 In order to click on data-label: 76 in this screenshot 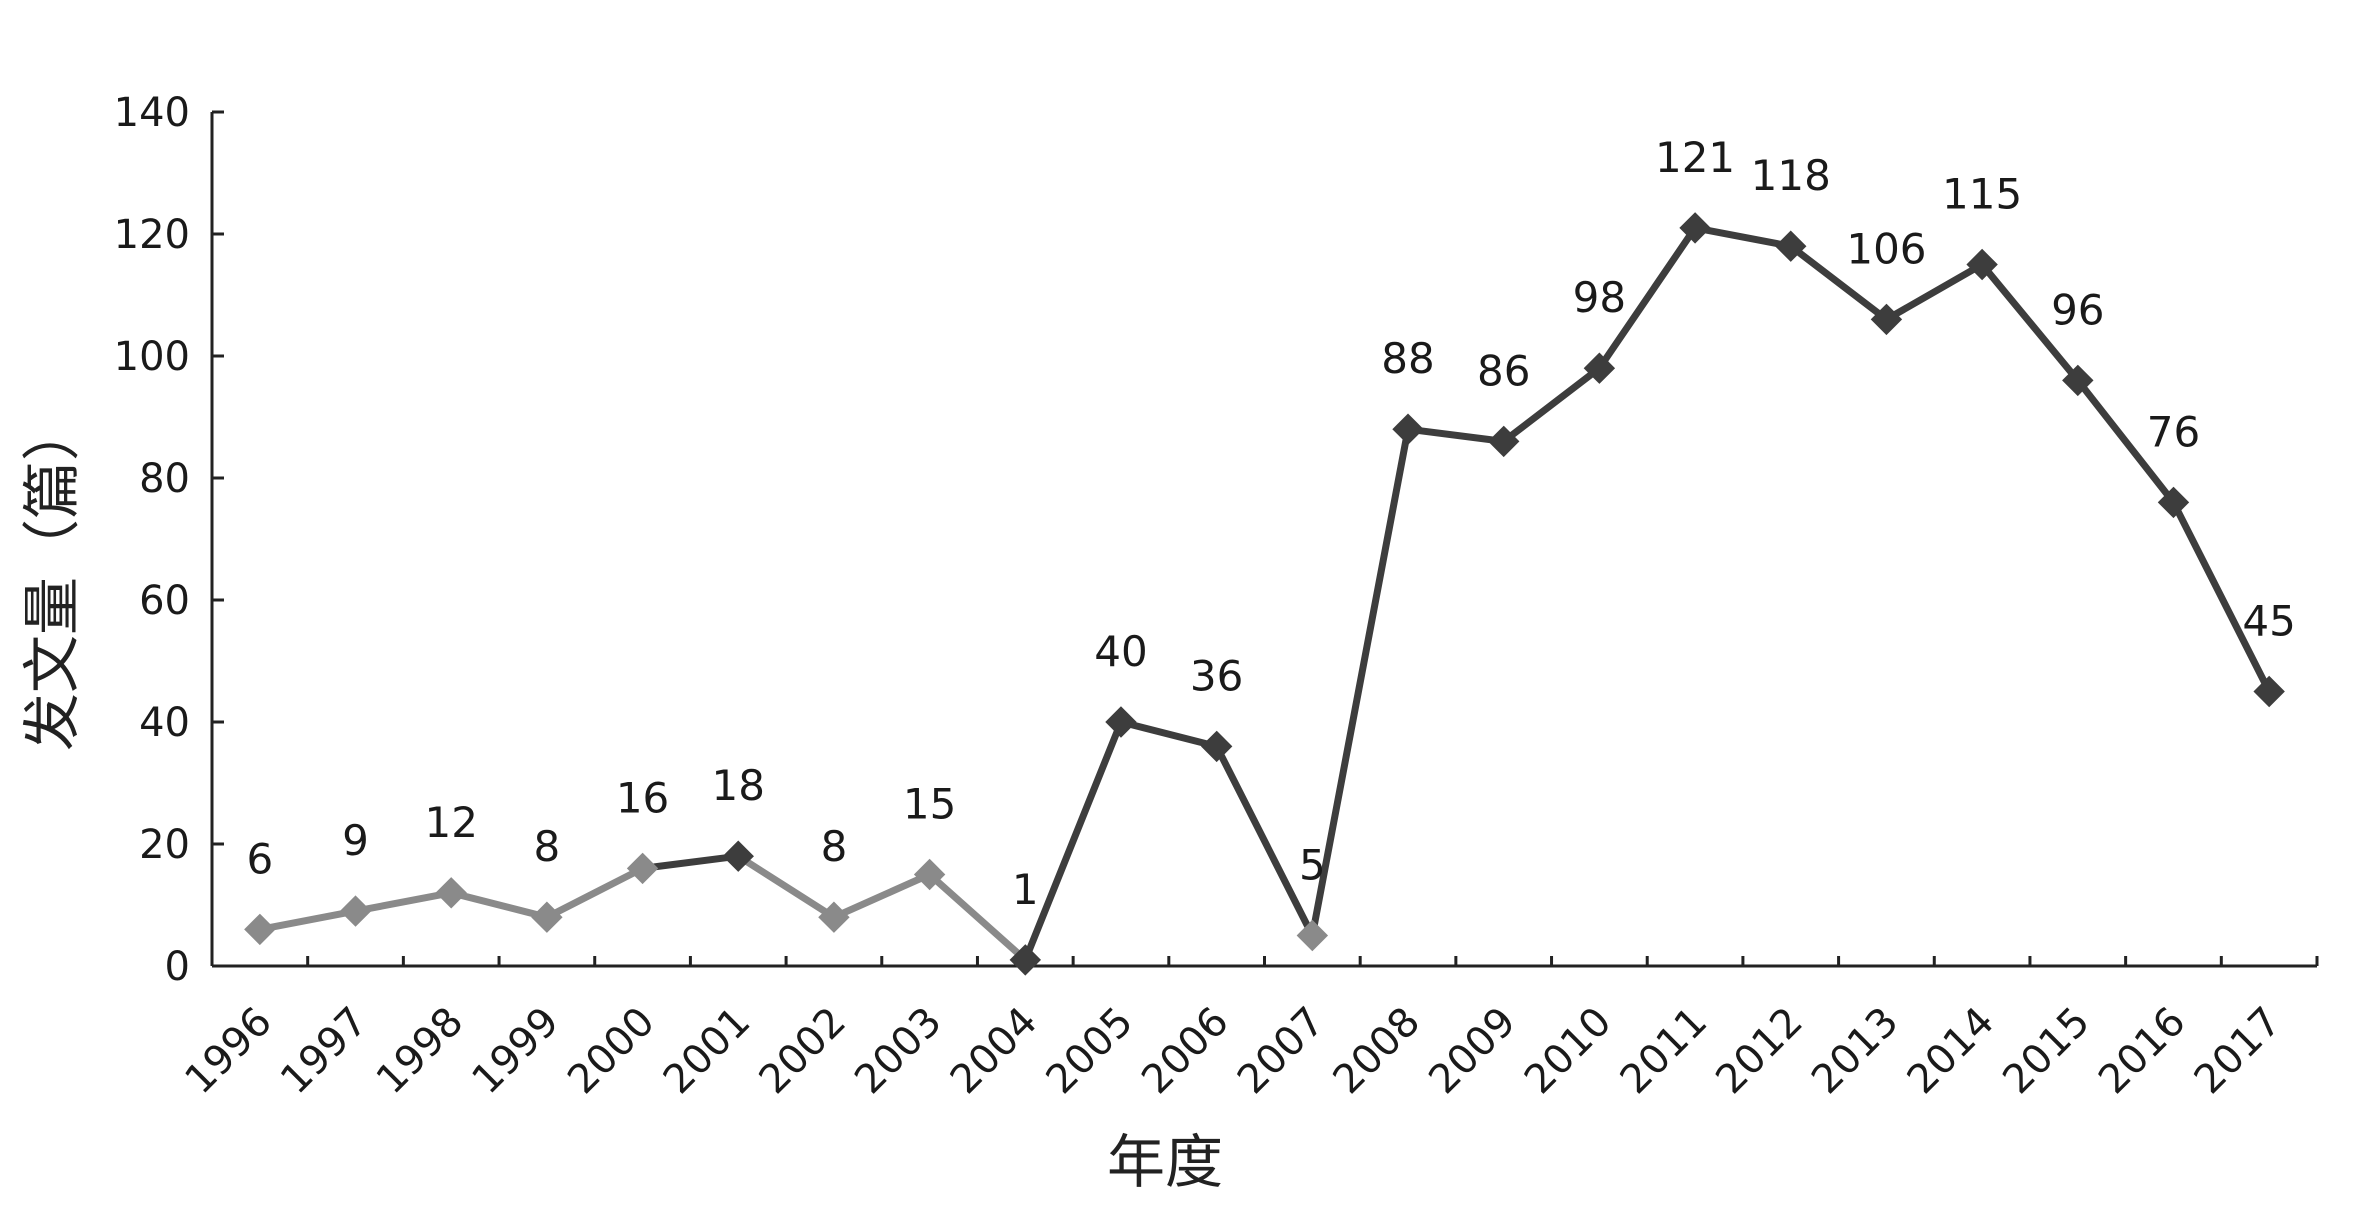, I will do `click(2173, 431)`.